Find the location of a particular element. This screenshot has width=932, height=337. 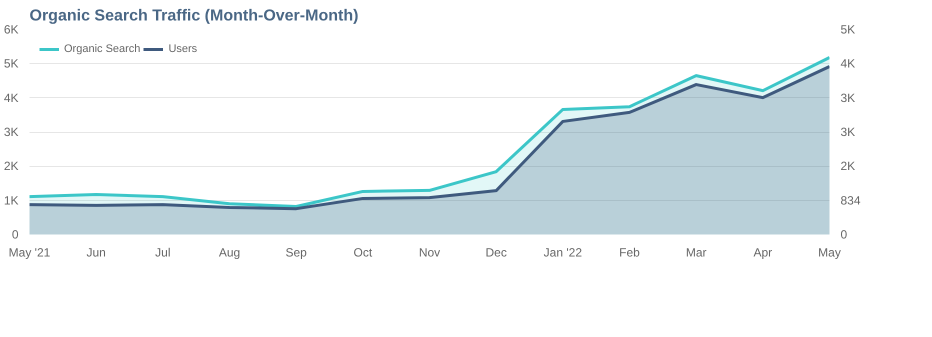

y-tick-label: 6K is located at coordinates (11, 29).